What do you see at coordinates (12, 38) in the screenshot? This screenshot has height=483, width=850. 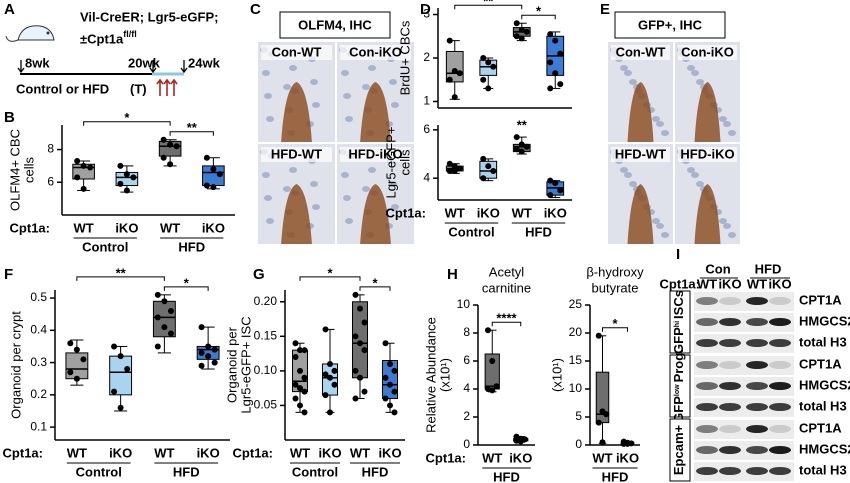 I see `mouse-tail` at bounding box center [12, 38].